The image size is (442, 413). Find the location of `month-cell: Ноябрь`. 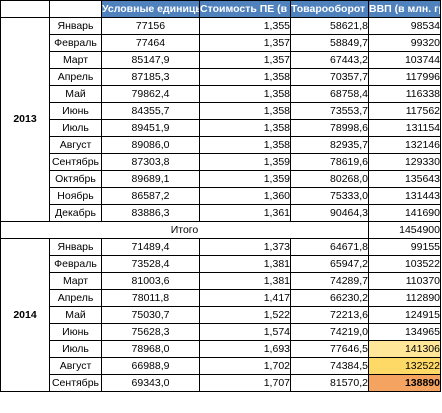

month-cell: Ноябрь is located at coordinates (75, 196).